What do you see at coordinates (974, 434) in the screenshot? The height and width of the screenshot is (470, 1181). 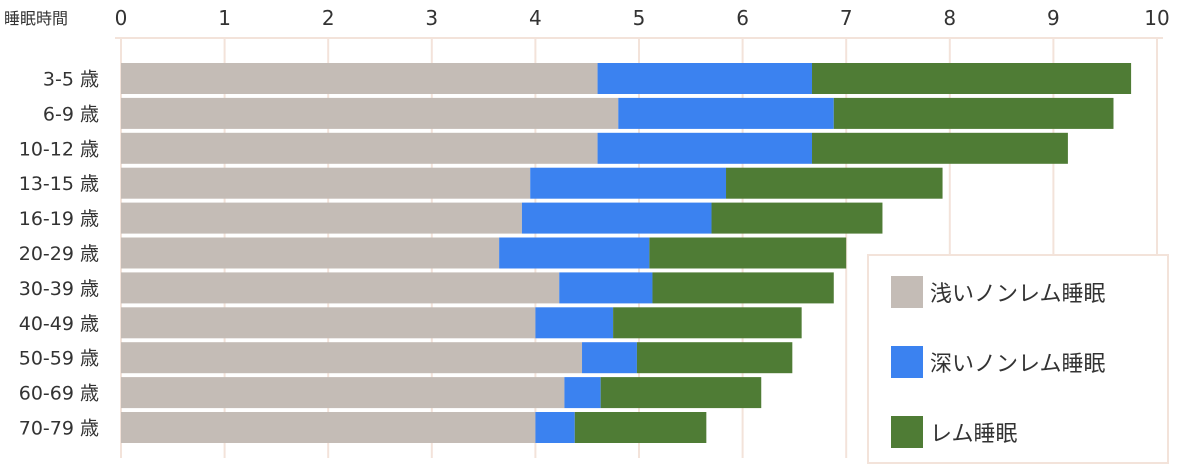 I see `legend-label: レム睡眠` at bounding box center [974, 434].